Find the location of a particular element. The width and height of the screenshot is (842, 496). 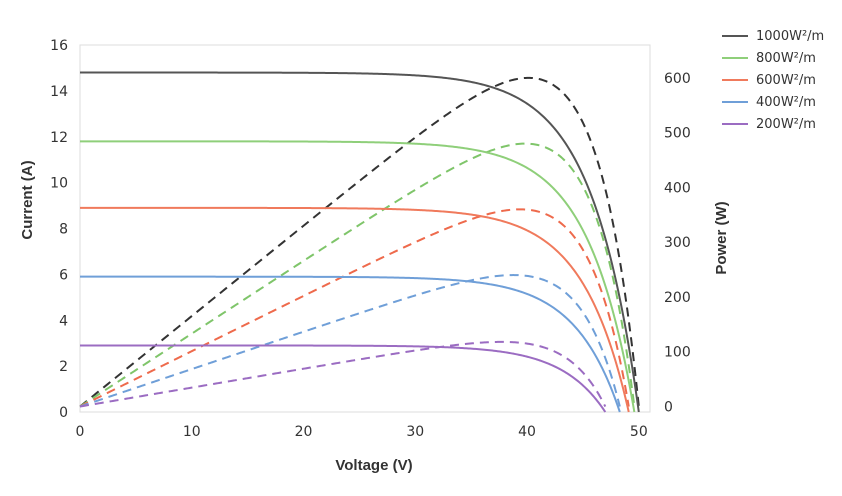

y-tick-label: 14 is located at coordinates (59, 92).